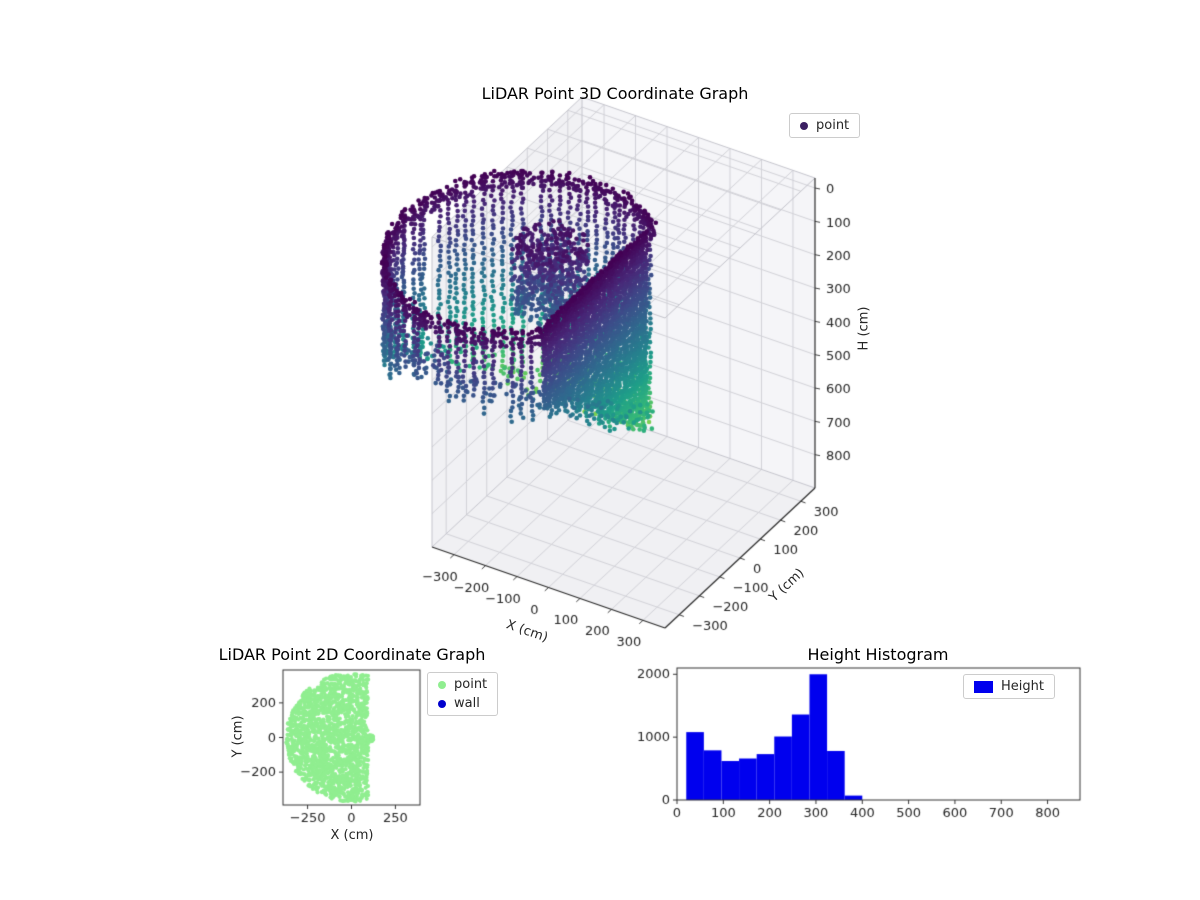 Image resolution: width=1200 pixels, height=900 pixels. I want to click on plot2d-ylabel: Y (cm), so click(238, 736).